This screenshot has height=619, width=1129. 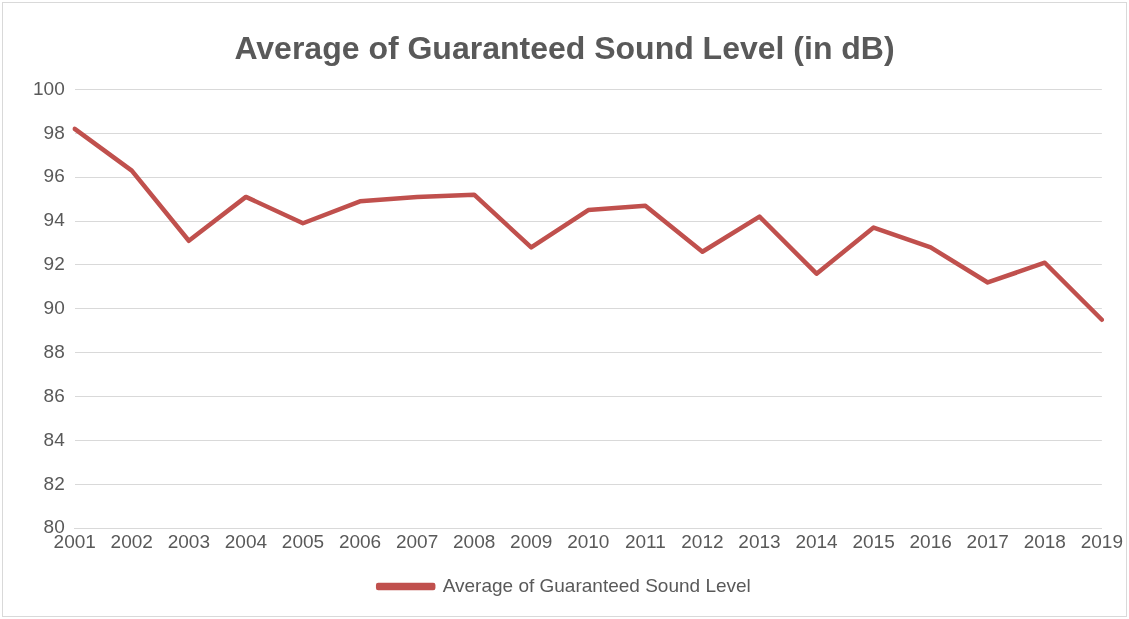 I want to click on x-tick-label: 2018, so click(x=1044, y=541).